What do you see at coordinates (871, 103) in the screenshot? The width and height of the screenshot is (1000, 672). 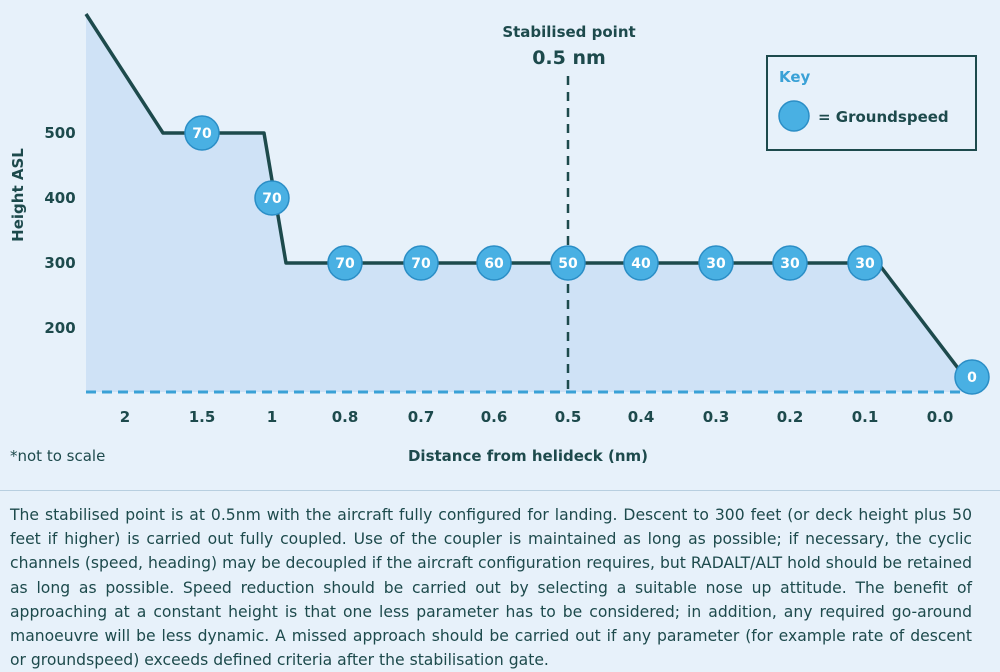 I see `legend-key: Key = Groundspeed` at bounding box center [871, 103].